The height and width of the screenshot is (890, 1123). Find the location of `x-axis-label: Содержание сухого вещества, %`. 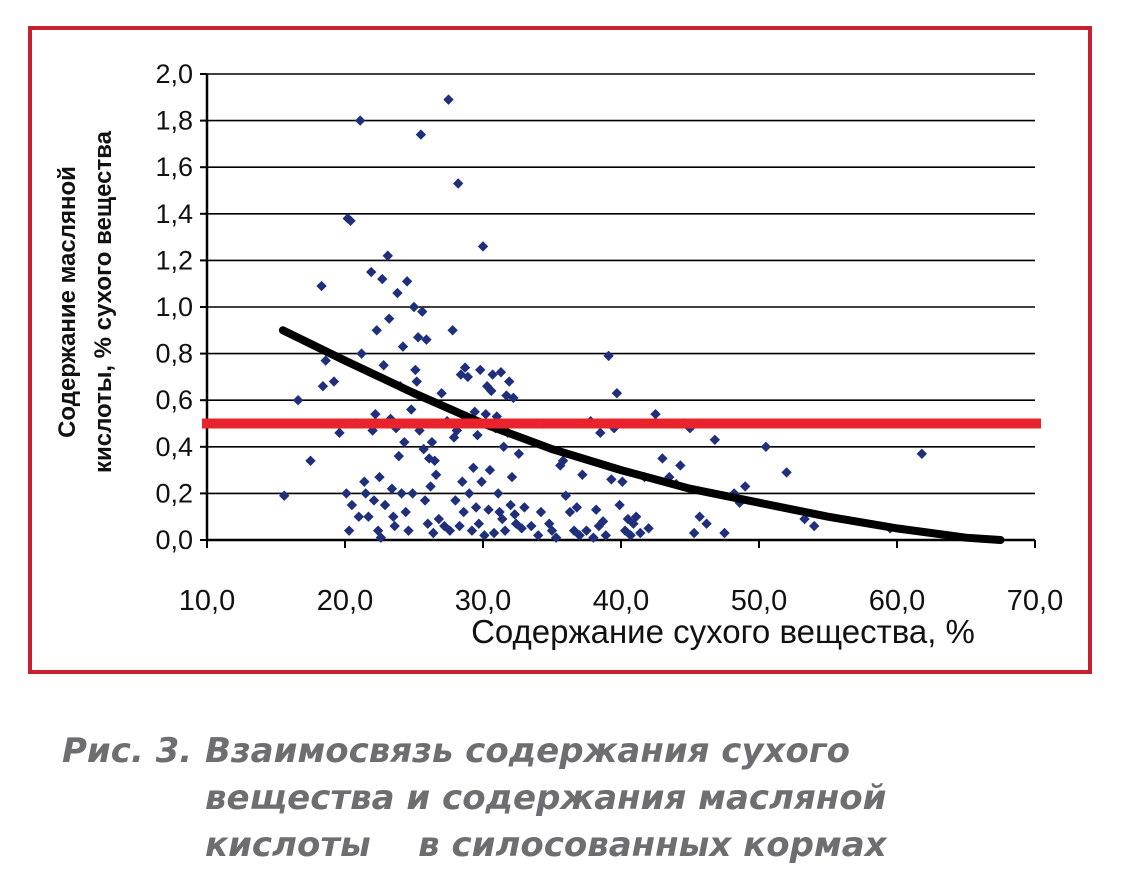

x-axis-label: Содержание сухого вещества, % is located at coordinates (723, 631).